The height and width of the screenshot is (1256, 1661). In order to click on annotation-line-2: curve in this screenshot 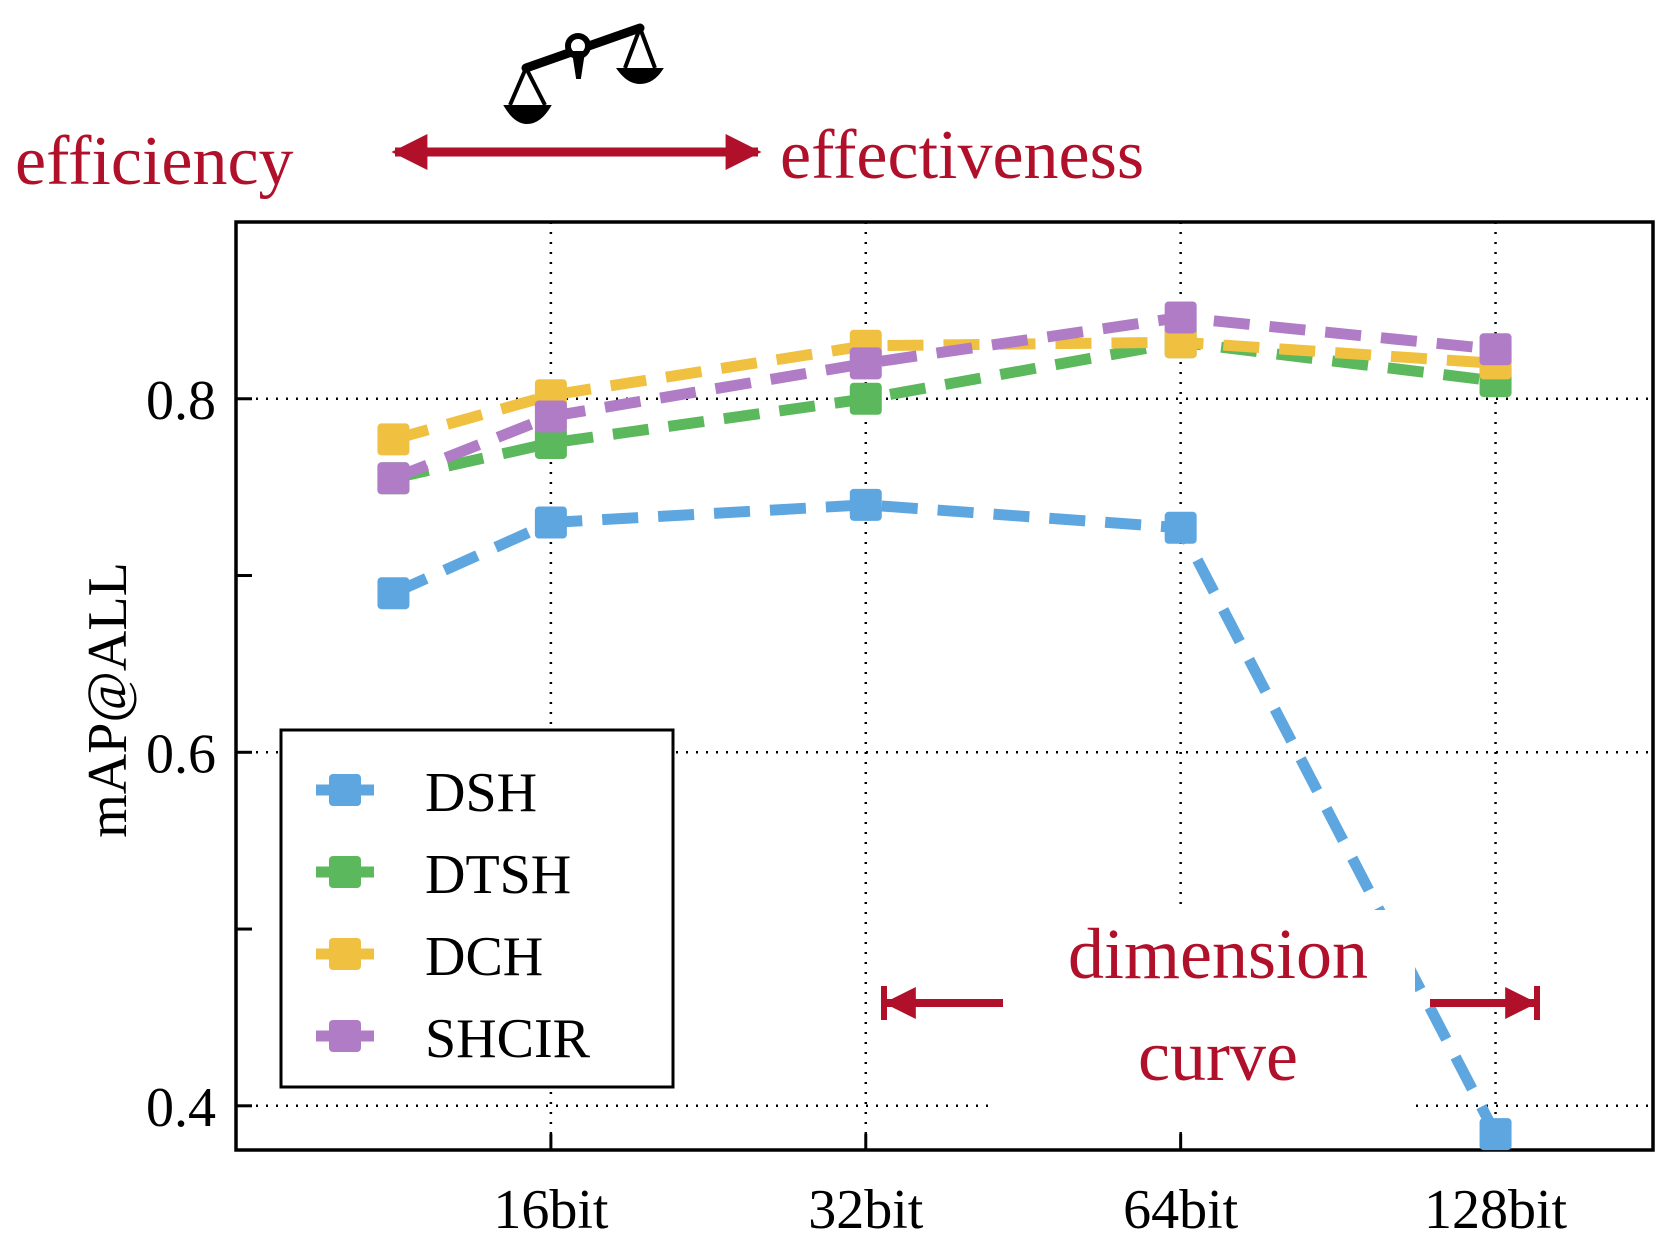, I will do `click(1218, 1056)`.